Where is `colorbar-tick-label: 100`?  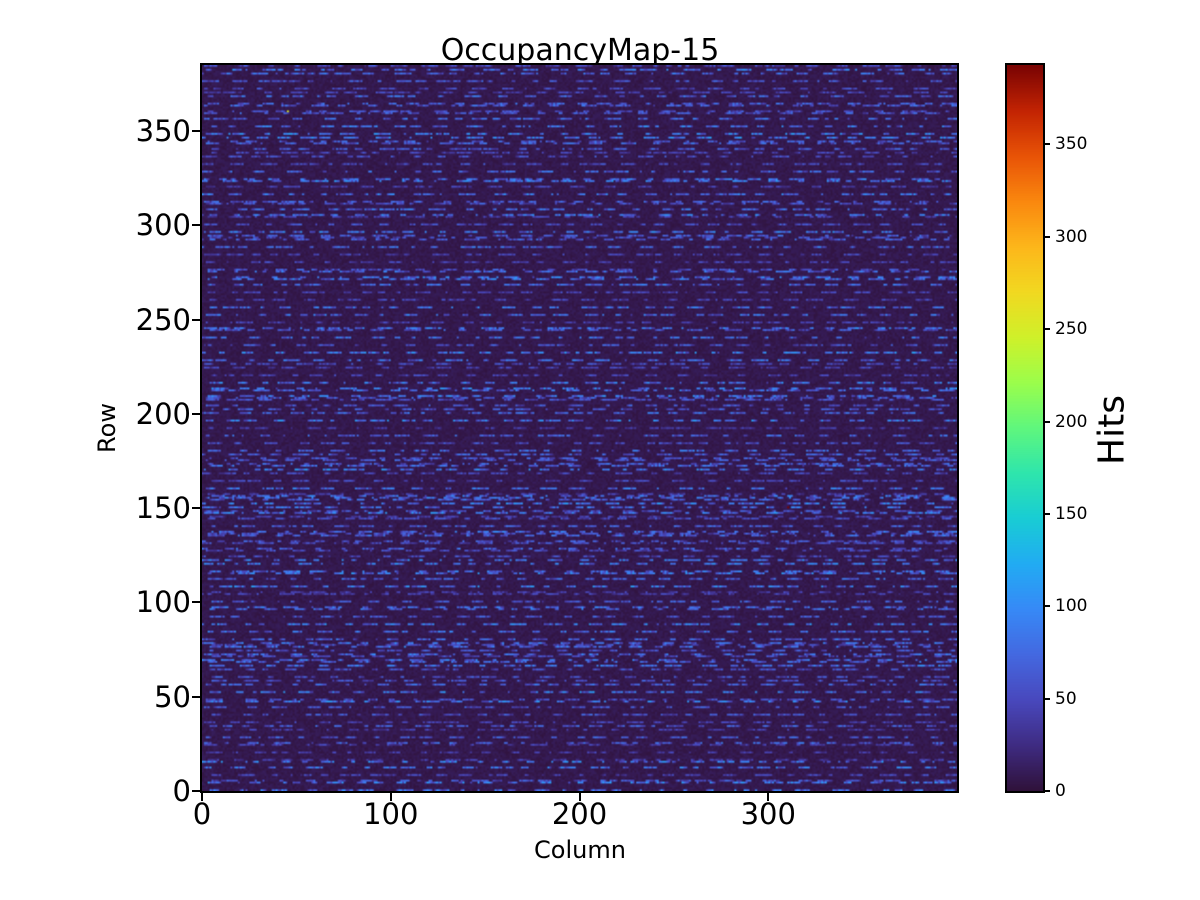 colorbar-tick-label: 100 is located at coordinates (1071, 606).